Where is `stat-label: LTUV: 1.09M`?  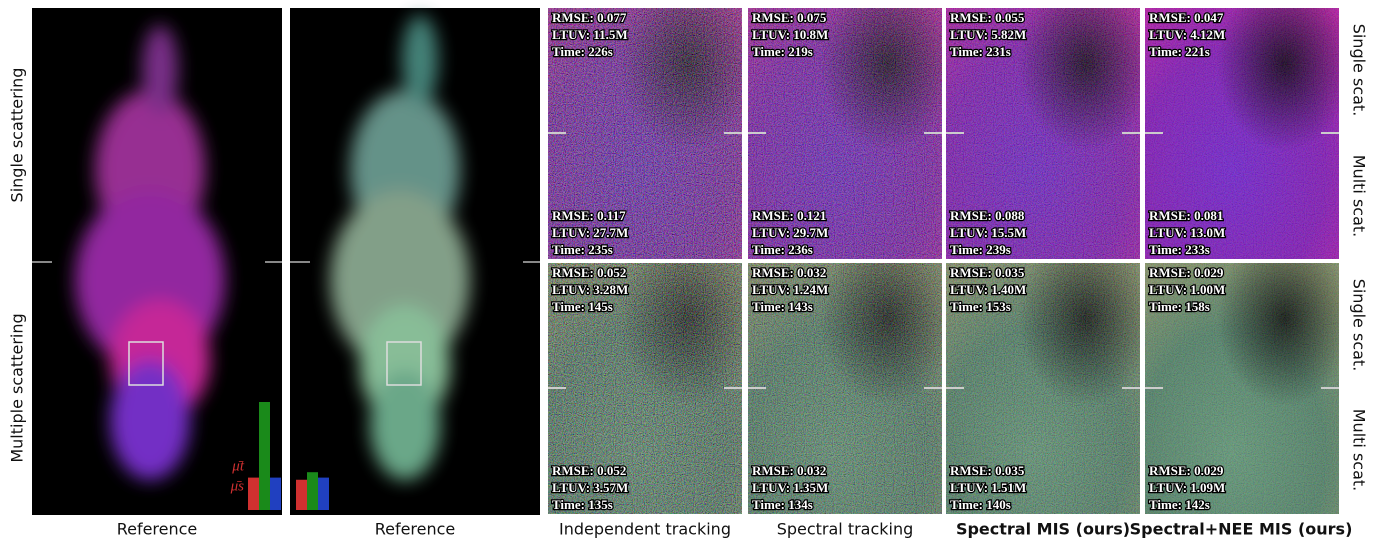
stat-label: LTUV: 1.09M is located at coordinates (1187, 487).